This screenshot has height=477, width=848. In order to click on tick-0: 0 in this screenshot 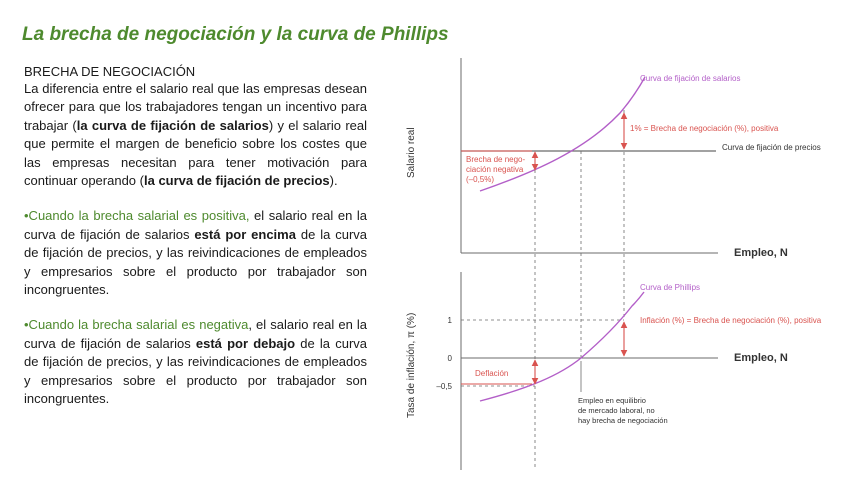, I will do `click(450, 358)`.